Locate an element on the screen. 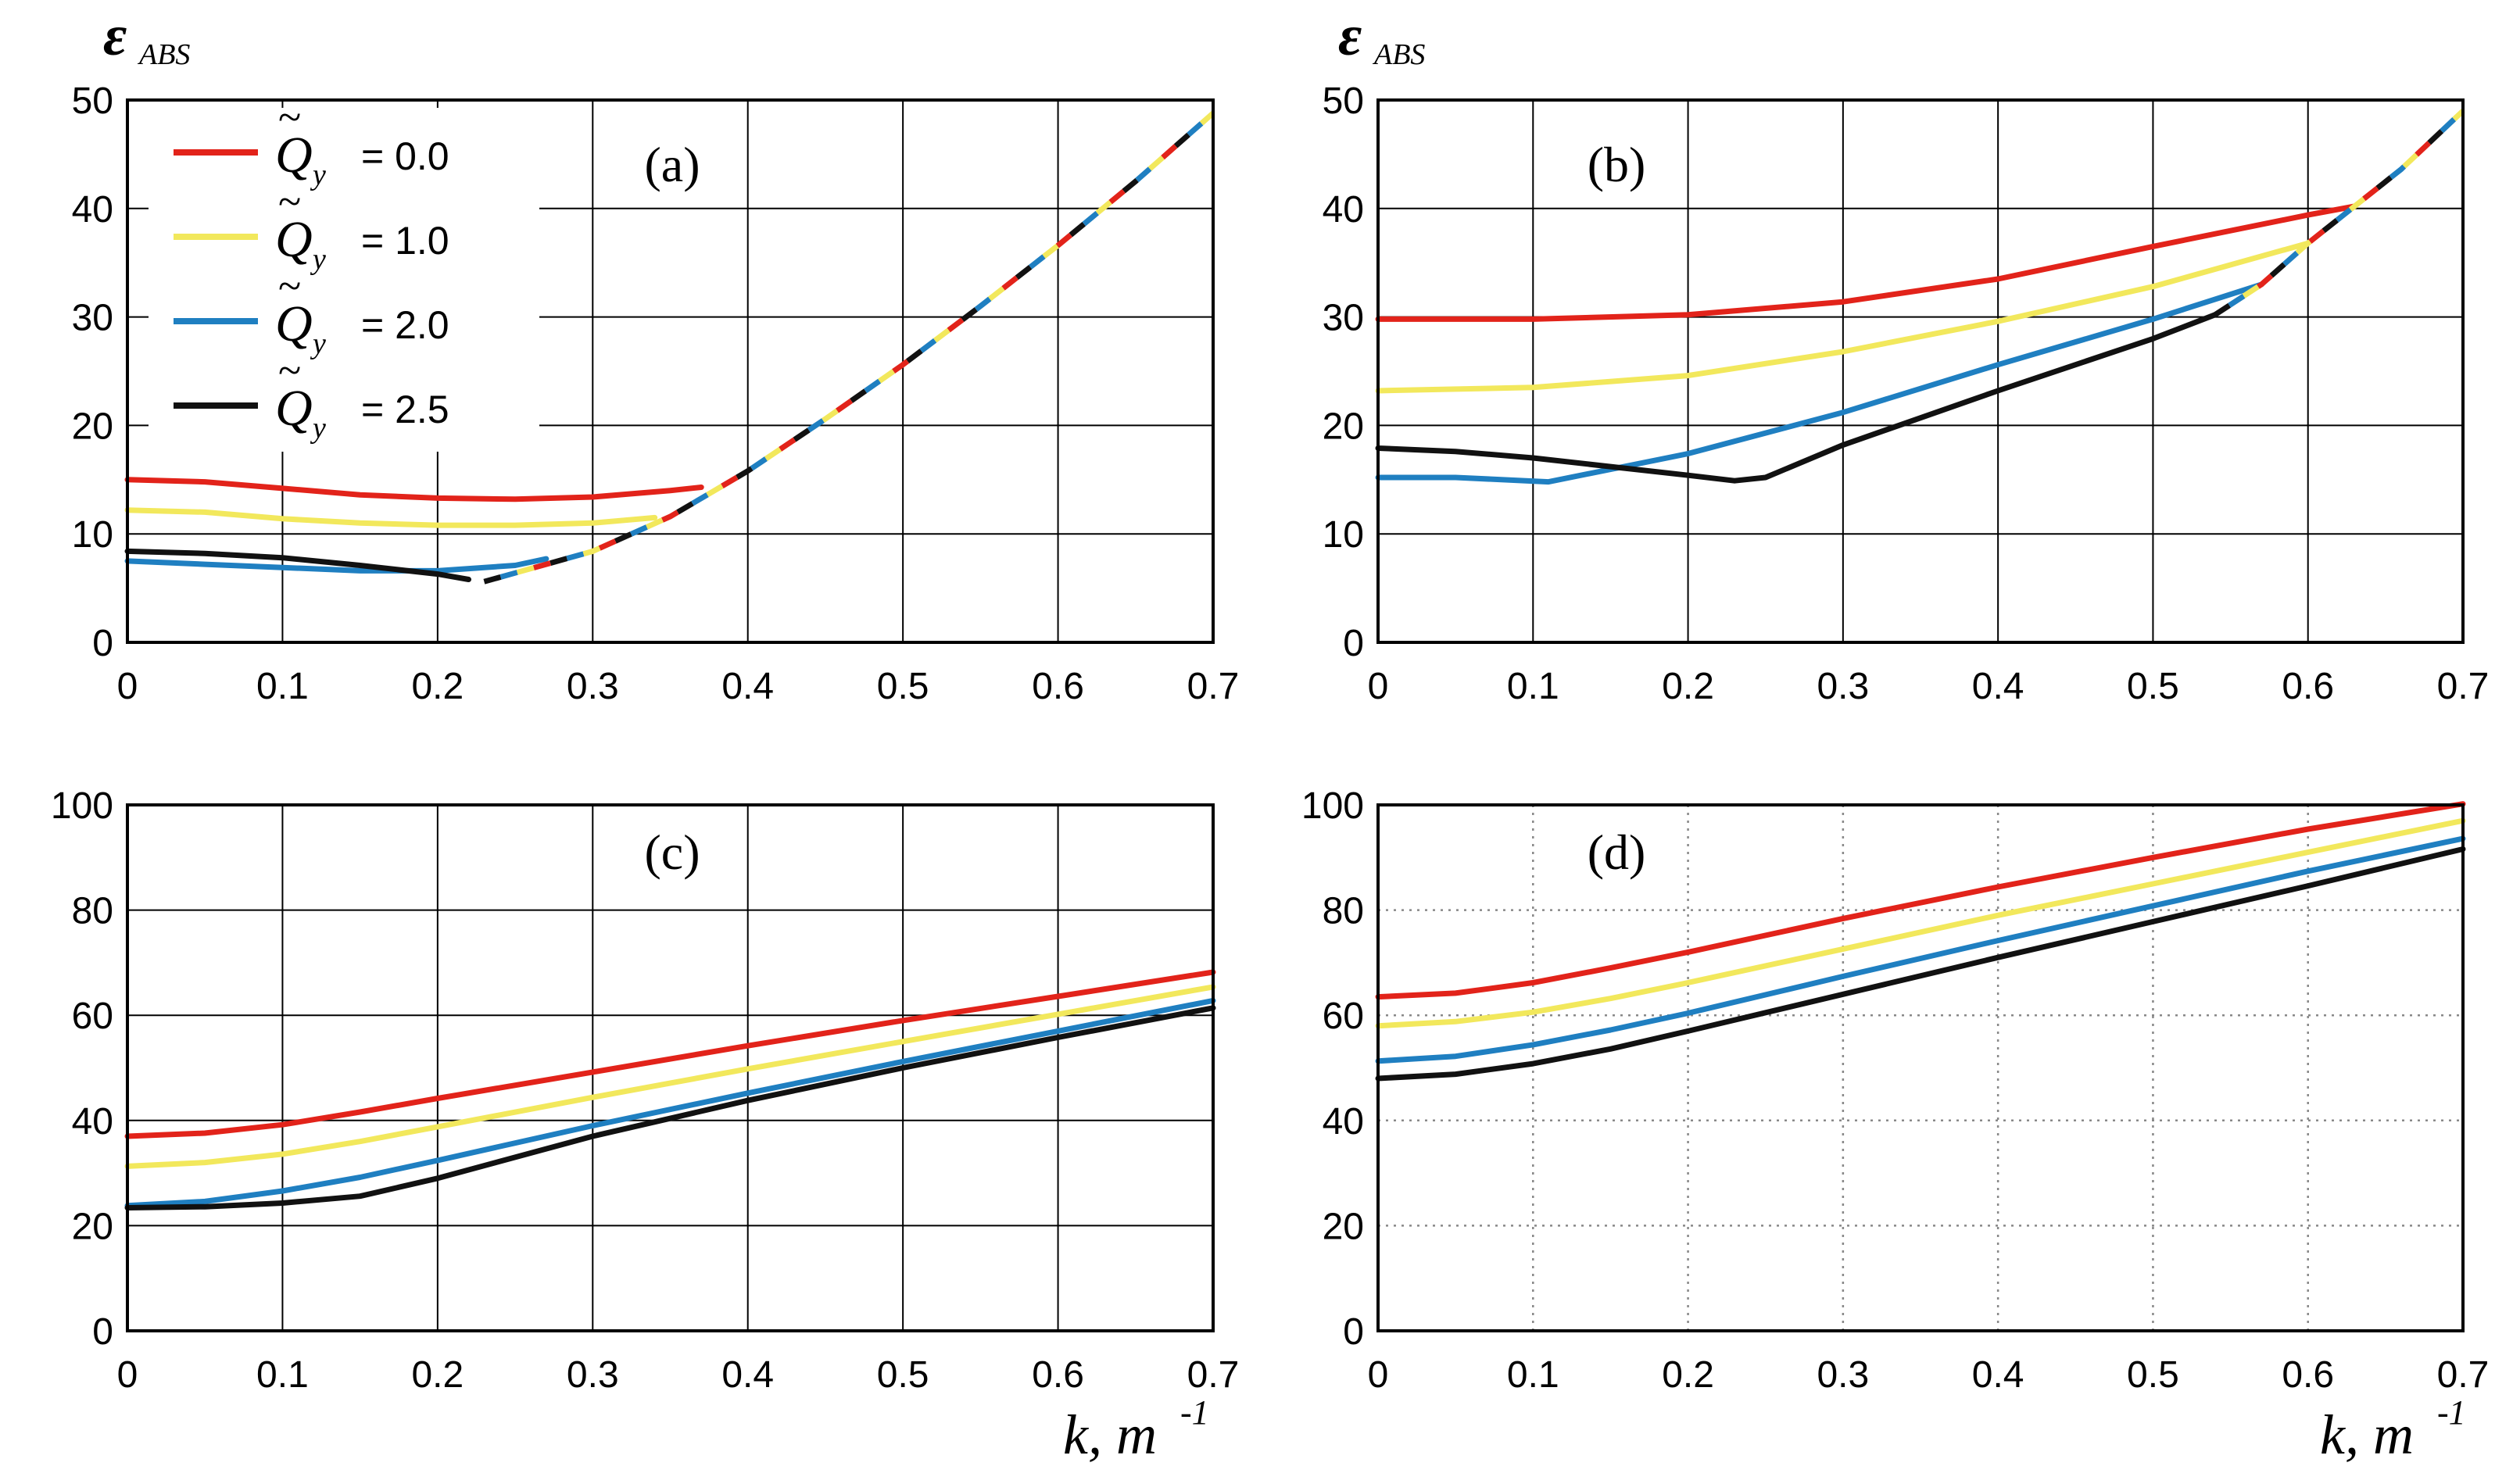  ylabel-symbol: ε is located at coordinates (115, 36).